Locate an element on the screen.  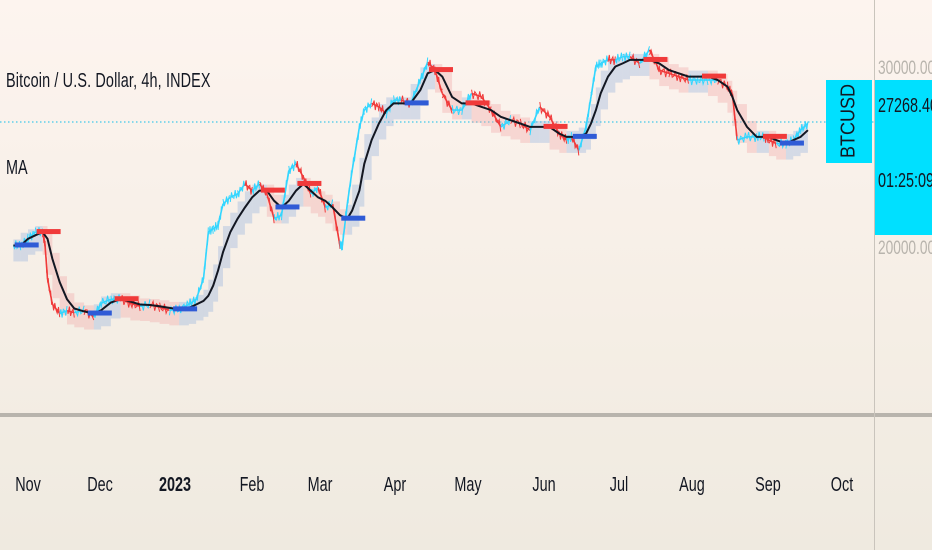
chart-title: Bitcoin / U.S. Dollar, 4h, INDEX is located at coordinates (108, 81).